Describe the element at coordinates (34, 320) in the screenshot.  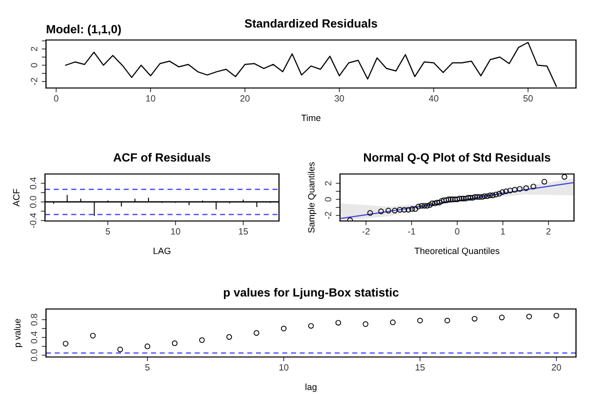
I see `y-tick-label: 0.8` at that location.